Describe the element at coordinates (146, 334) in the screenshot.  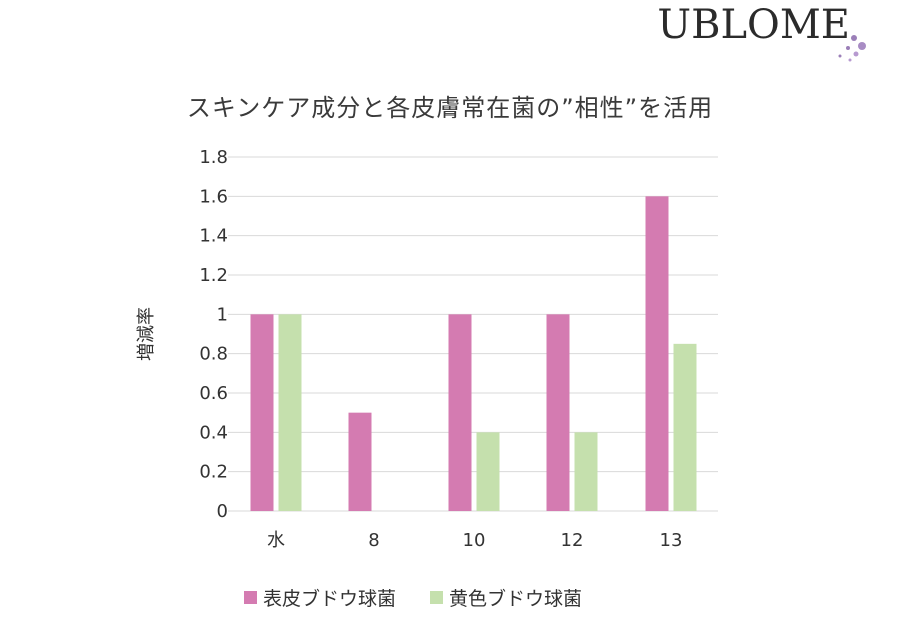
I see `y-axis-label: 増減率` at that location.